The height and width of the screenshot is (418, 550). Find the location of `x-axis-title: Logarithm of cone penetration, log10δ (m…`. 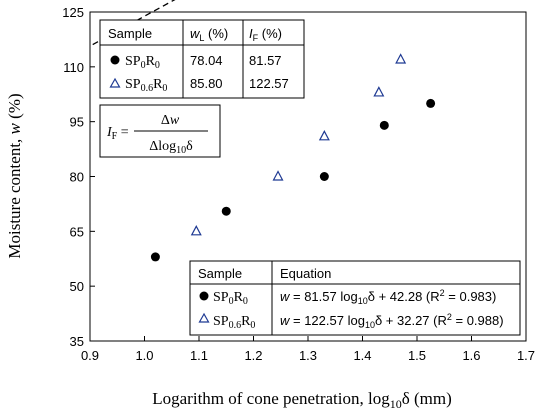

x-axis-title: Logarithm of cone penetration, log10δ (m… is located at coordinates (301, 400).